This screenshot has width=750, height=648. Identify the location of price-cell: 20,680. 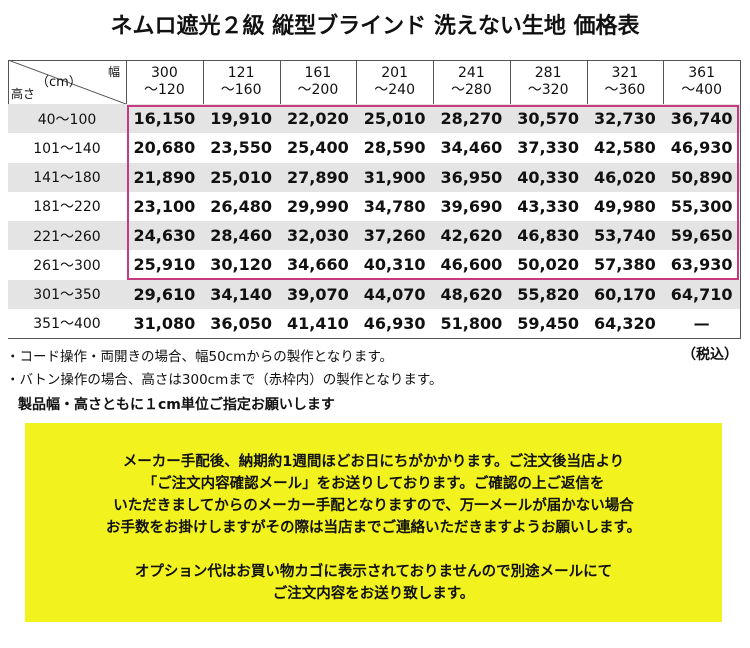
(165, 148).